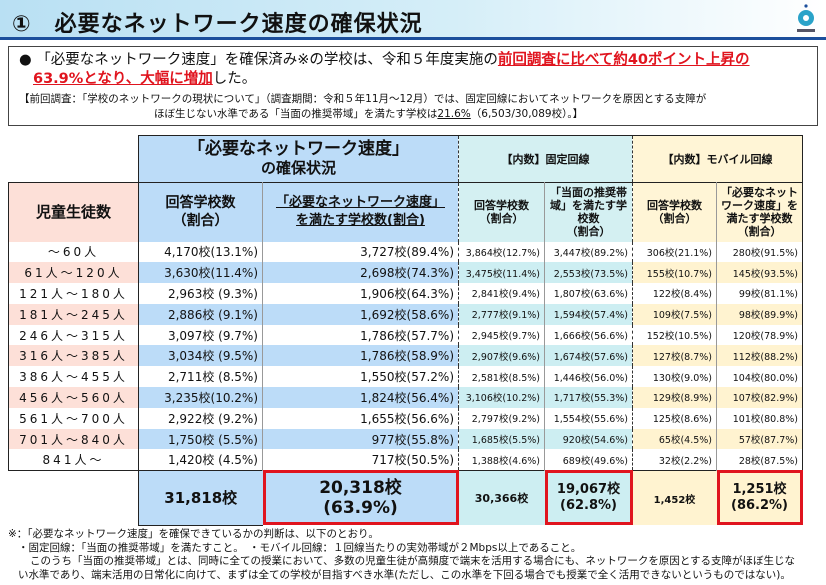 The image size is (826, 585). Describe the element at coordinates (200, 356) in the screenshot. I see `cell-responding: 3,034校 (9.5%)` at that location.